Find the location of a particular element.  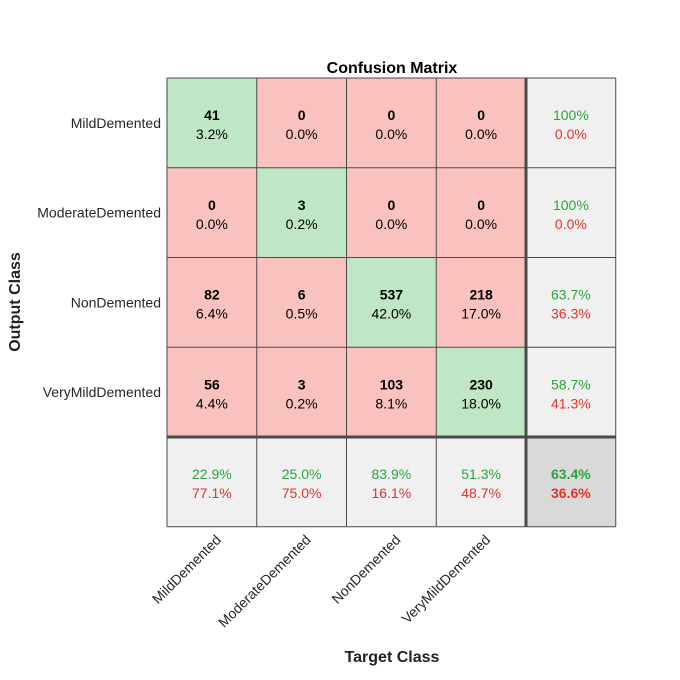

column-summary-incorrect: 48.7% is located at coordinates (481, 493).